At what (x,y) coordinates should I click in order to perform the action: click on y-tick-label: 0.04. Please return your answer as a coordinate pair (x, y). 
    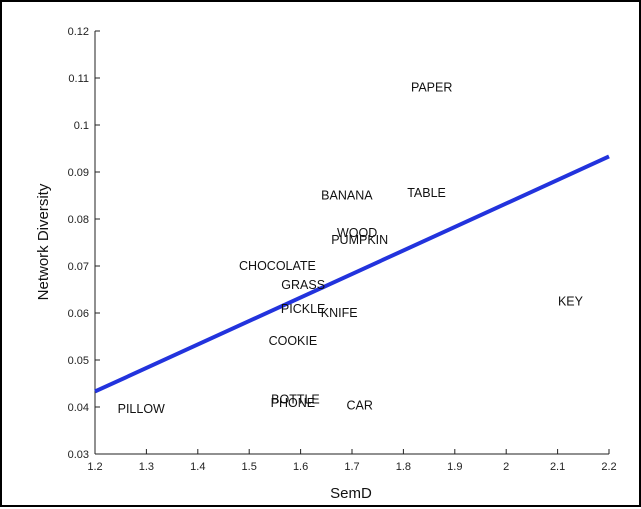
    Looking at the image, I should click on (78, 408).